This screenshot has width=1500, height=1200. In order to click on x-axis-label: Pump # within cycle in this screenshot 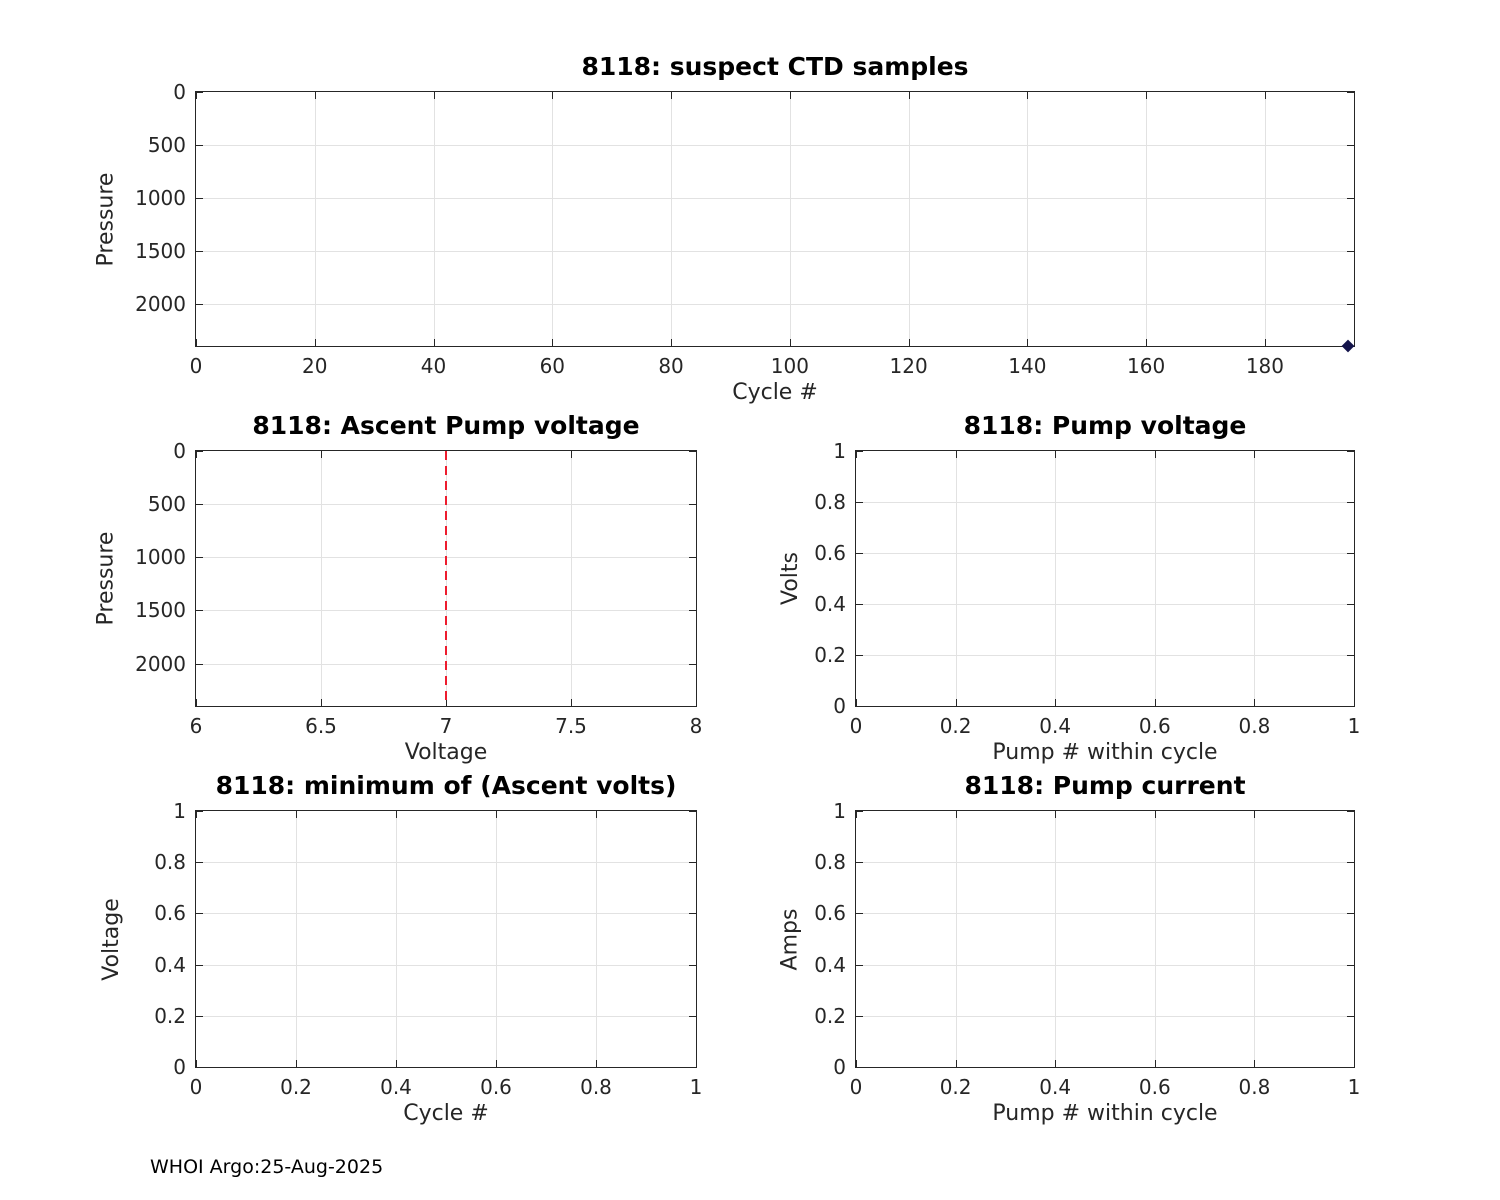, I will do `click(1105, 752)`.